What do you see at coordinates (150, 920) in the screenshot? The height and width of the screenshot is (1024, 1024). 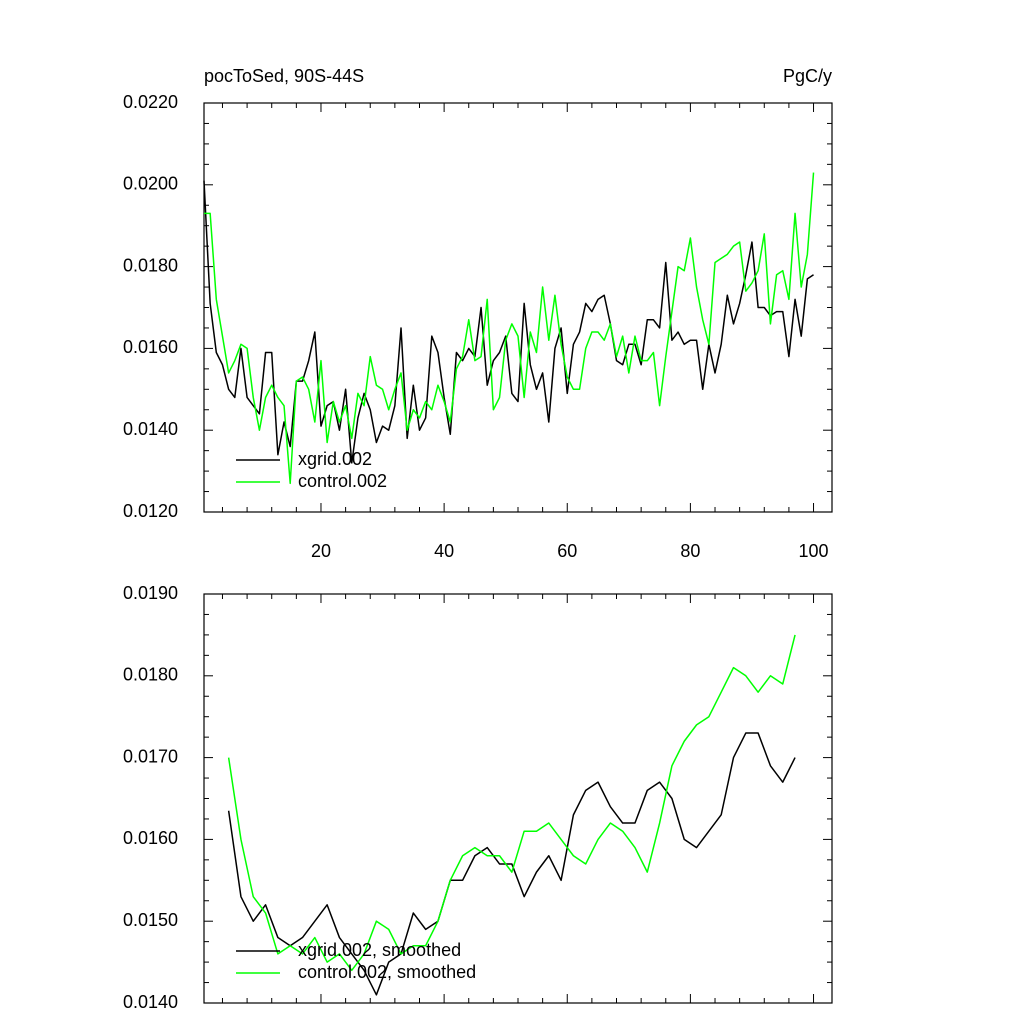 I see `y-tick-label: 0.0150` at bounding box center [150, 920].